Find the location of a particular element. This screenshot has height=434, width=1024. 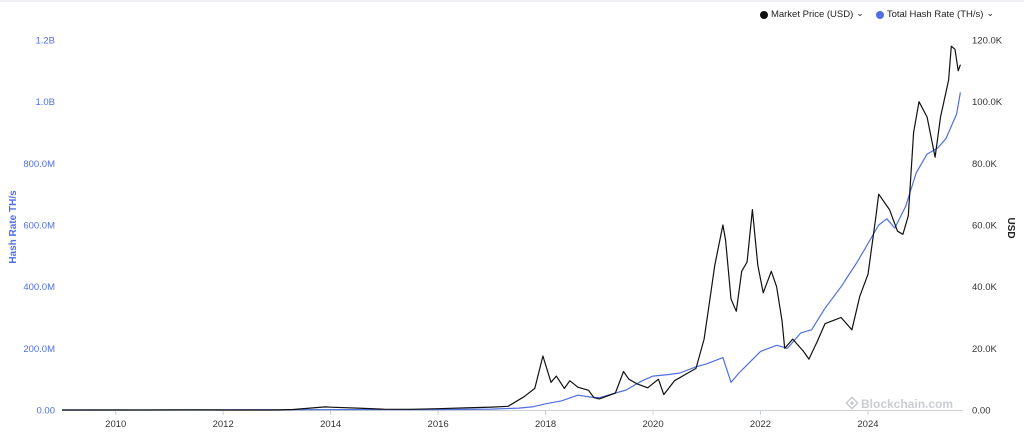

y-right-tick-label: 120.0K is located at coordinates (987, 41).